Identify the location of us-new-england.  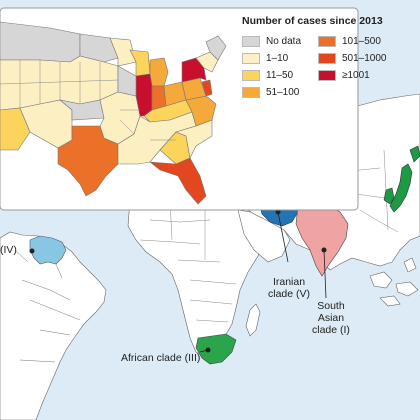
(207, 62).